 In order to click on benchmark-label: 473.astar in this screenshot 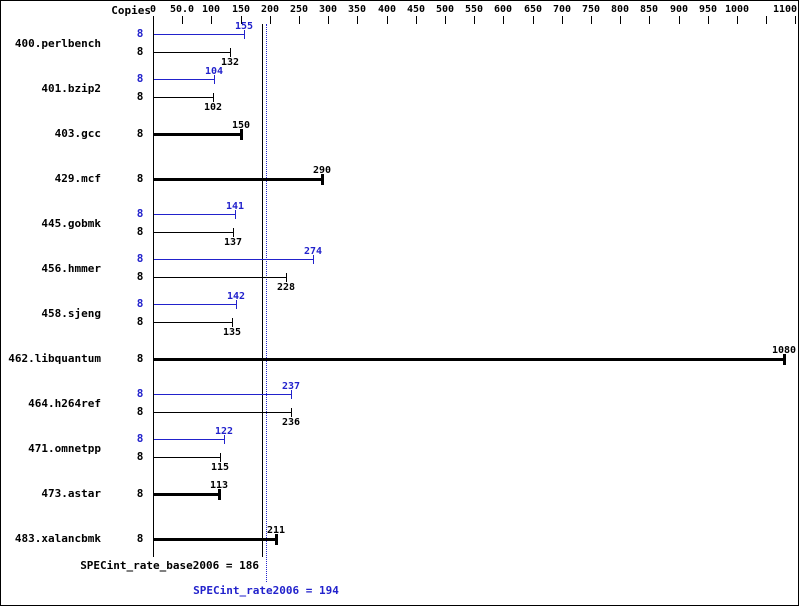, I will do `click(71, 493)`.